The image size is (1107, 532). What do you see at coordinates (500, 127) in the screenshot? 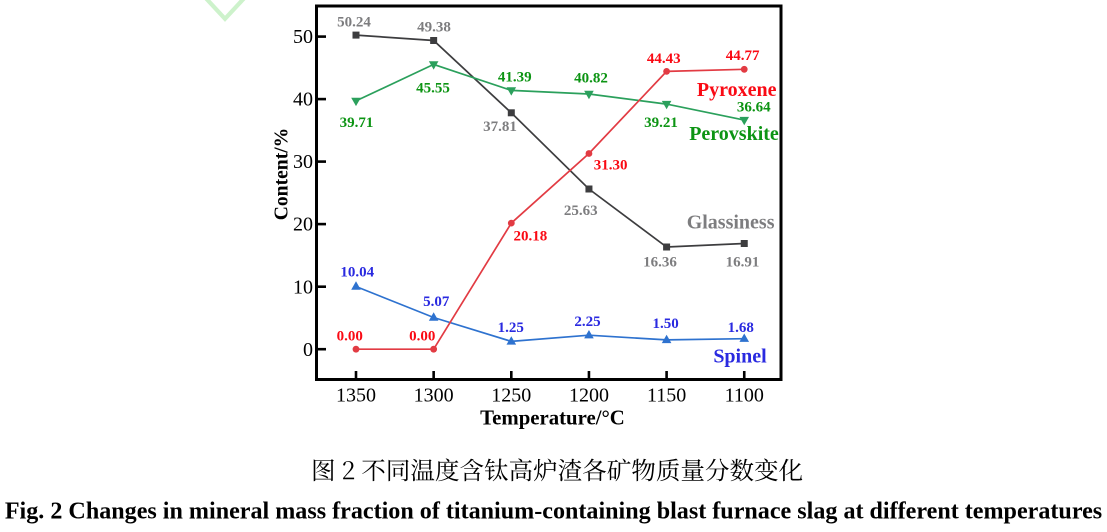
I see `svg-text: 37.81` at bounding box center [500, 127].